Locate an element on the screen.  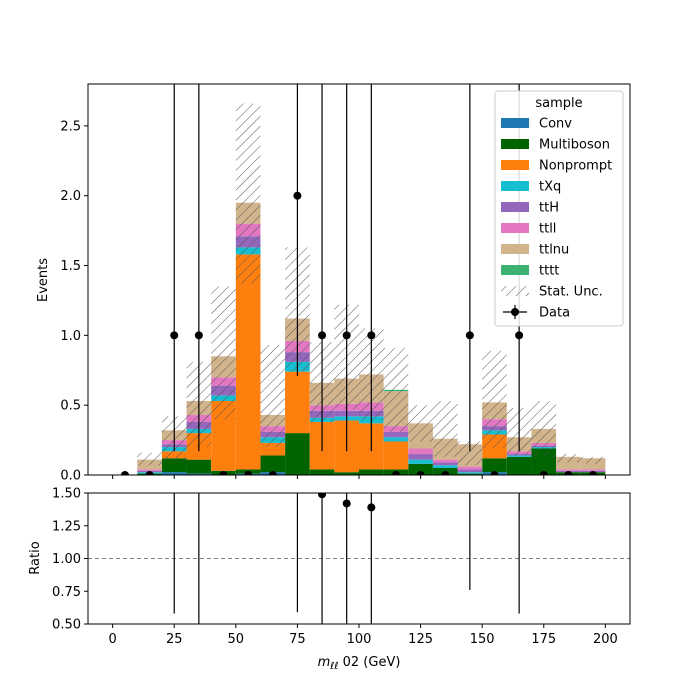
legend-swatch-stat-unc- is located at coordinates (515, 291).